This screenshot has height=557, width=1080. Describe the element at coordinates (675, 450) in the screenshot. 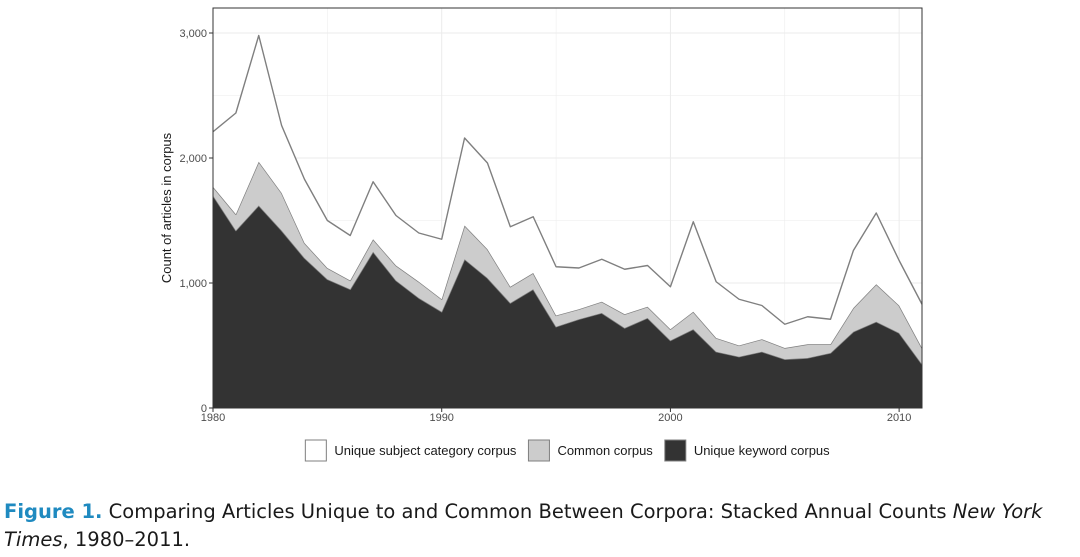

I see `legend-key-unique-keyword-corpus` at that location.